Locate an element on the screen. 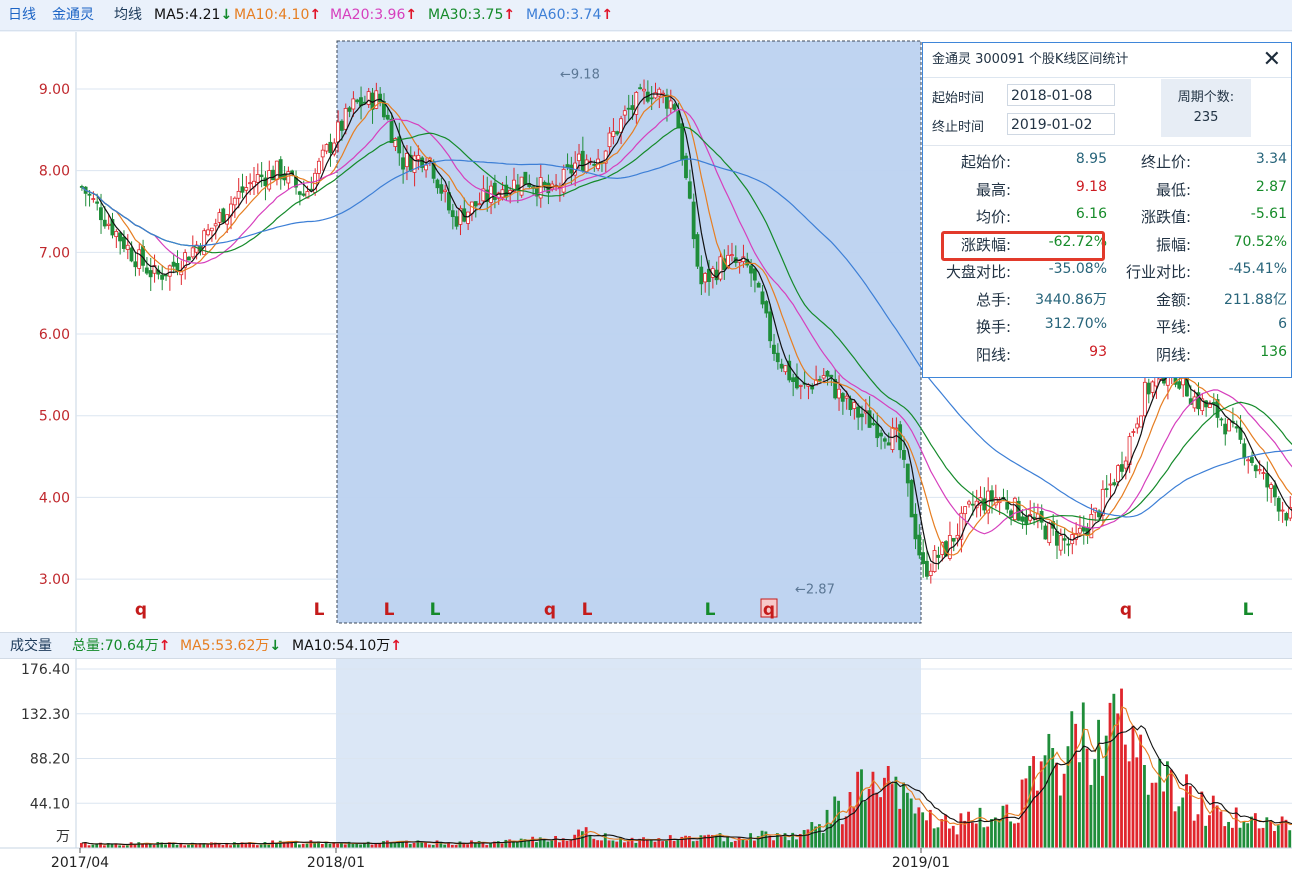 The height and width of the screenshot is (877, 1292). ma-value-4: MA60:3.74↑ is located at coordinates (569, 15).